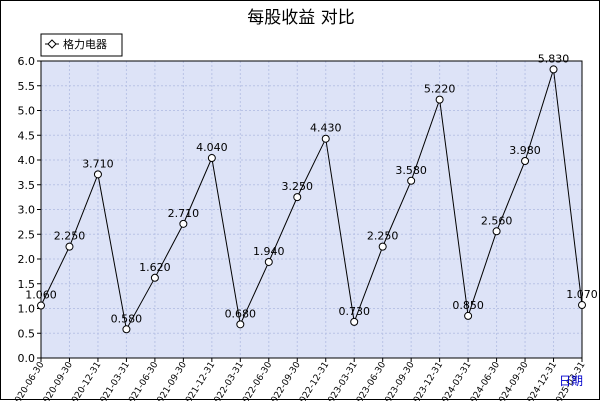 The image size is (600, 401). I want to click on y-tick-label: 4.5, so click(27, 135).